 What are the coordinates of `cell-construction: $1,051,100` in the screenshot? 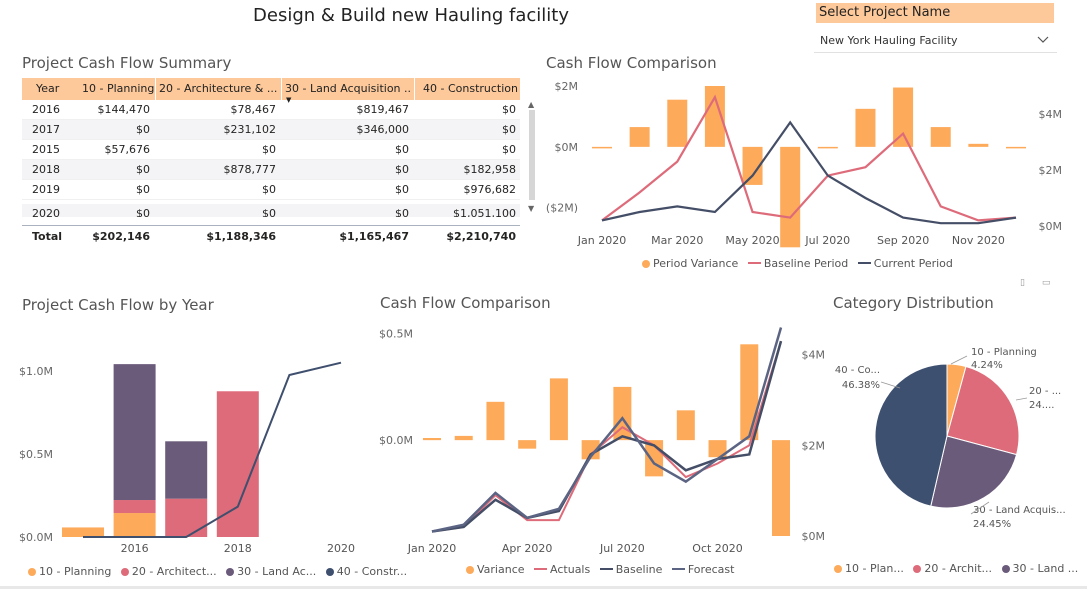 It's located at (484, 212).